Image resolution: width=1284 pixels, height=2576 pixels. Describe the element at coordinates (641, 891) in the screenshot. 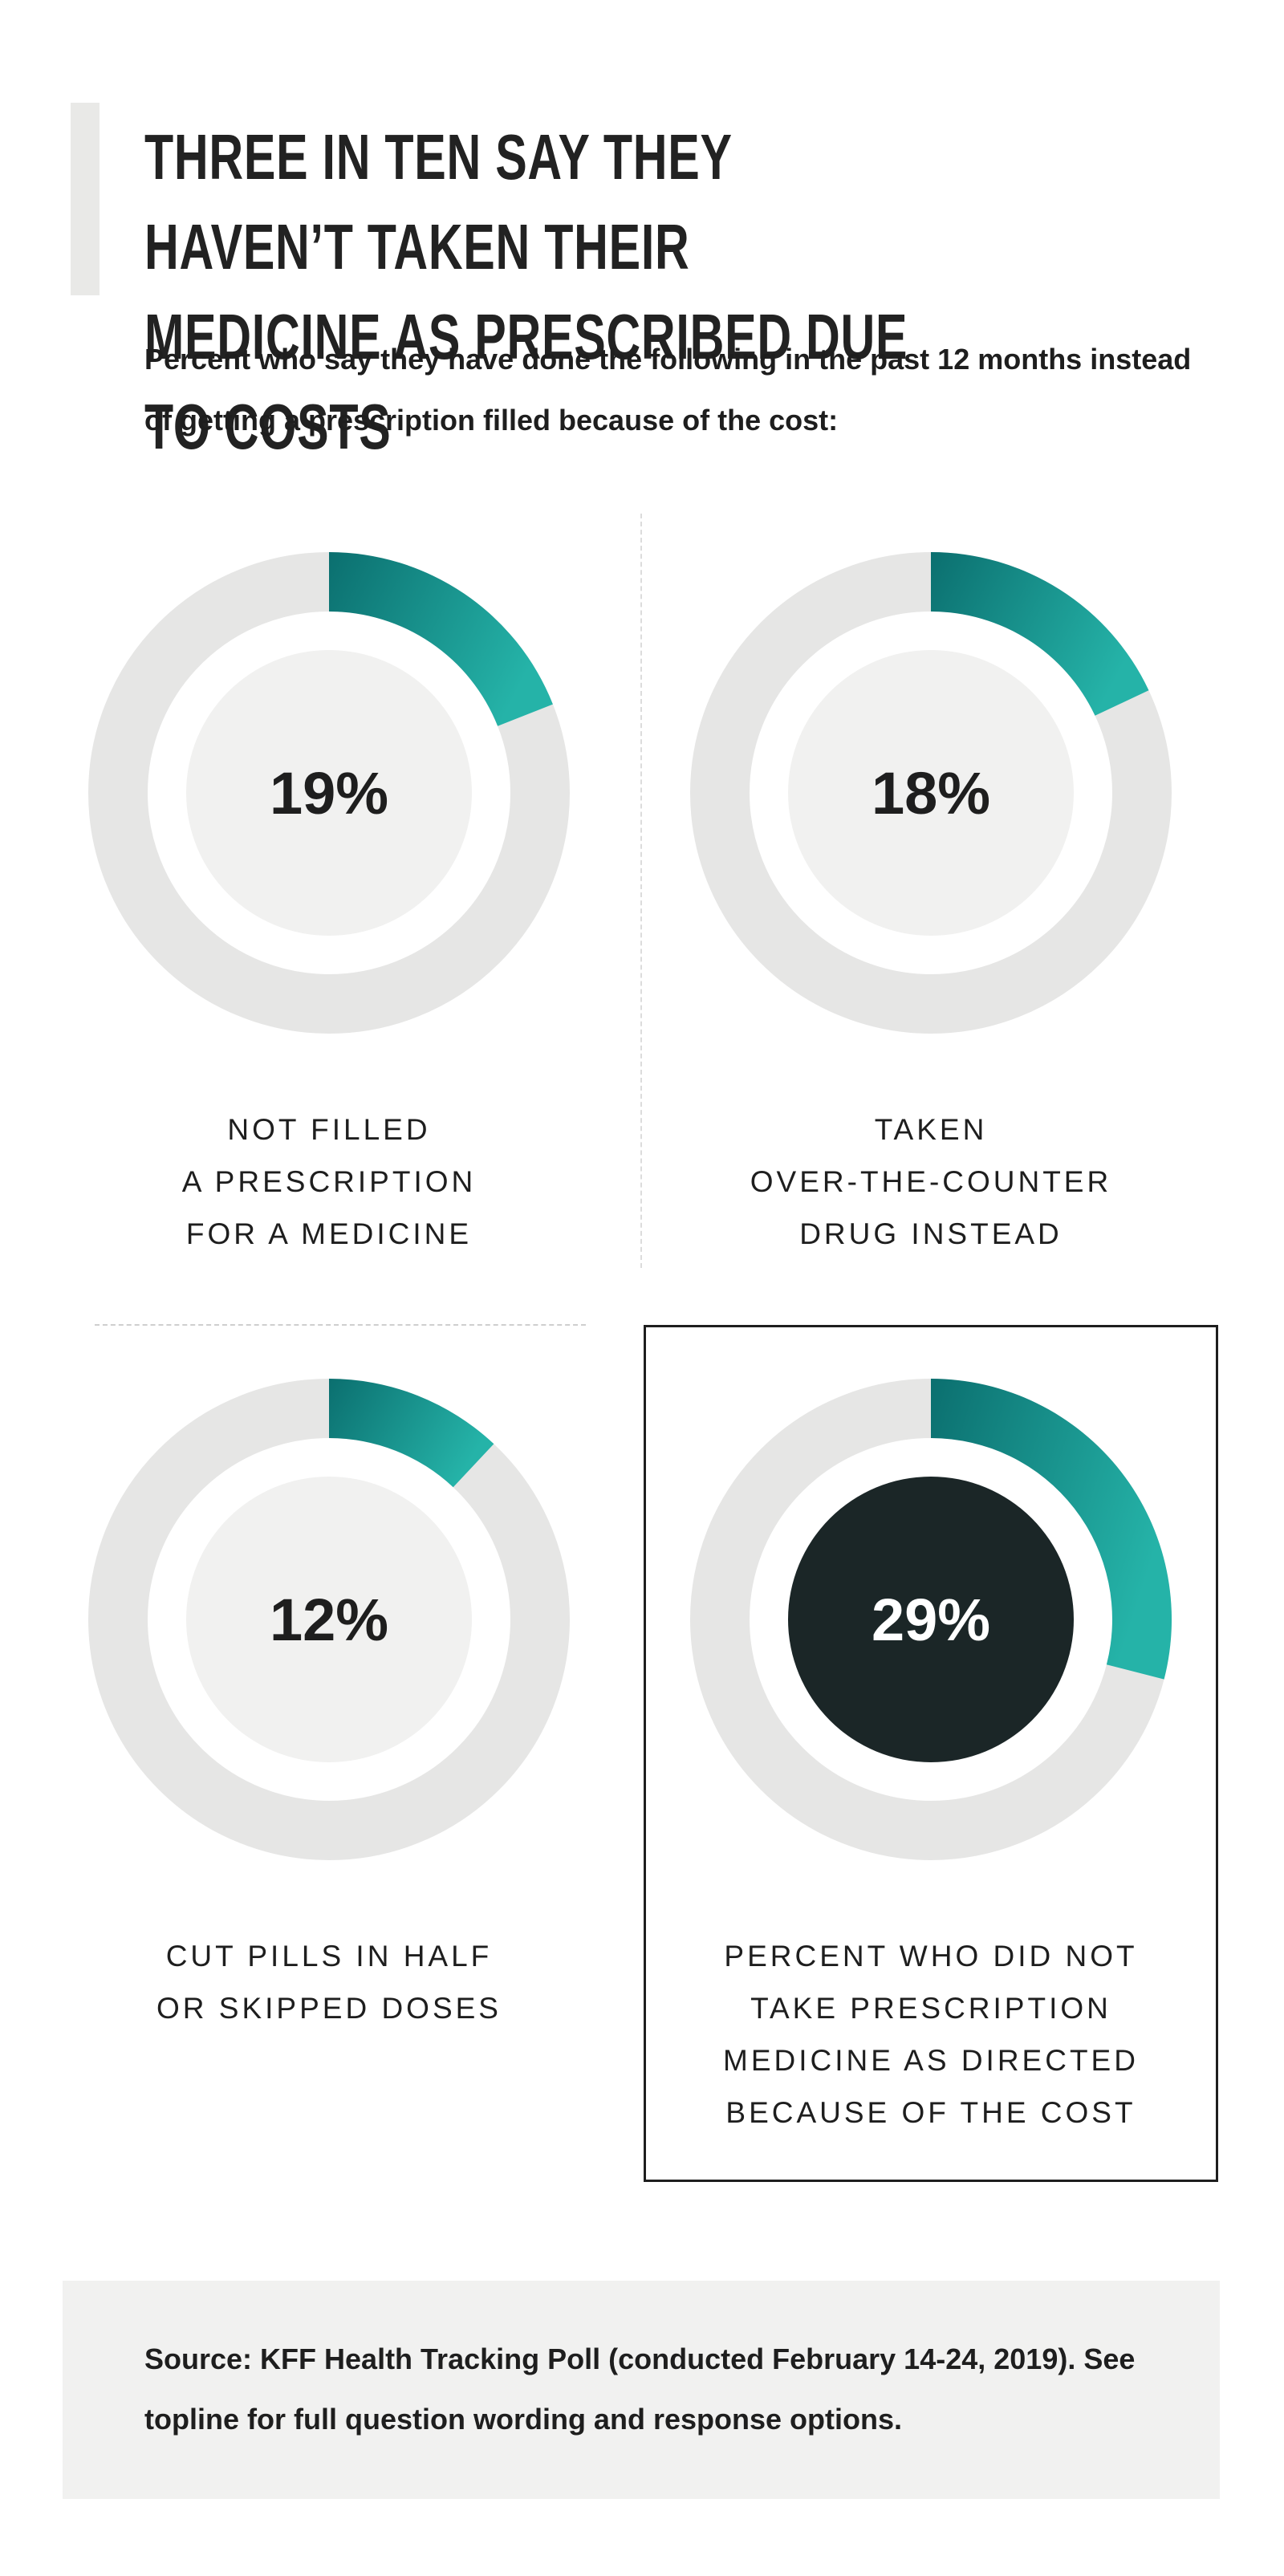

I see `vertical-divider` at that location.